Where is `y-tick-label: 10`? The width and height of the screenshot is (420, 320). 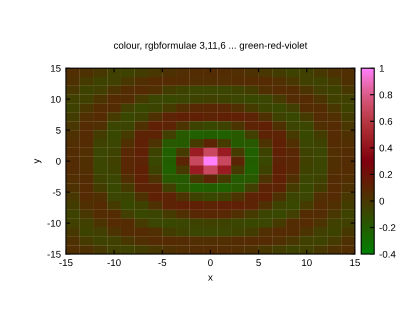 y-tick-label: 10 is located at coordinates (56, 99).